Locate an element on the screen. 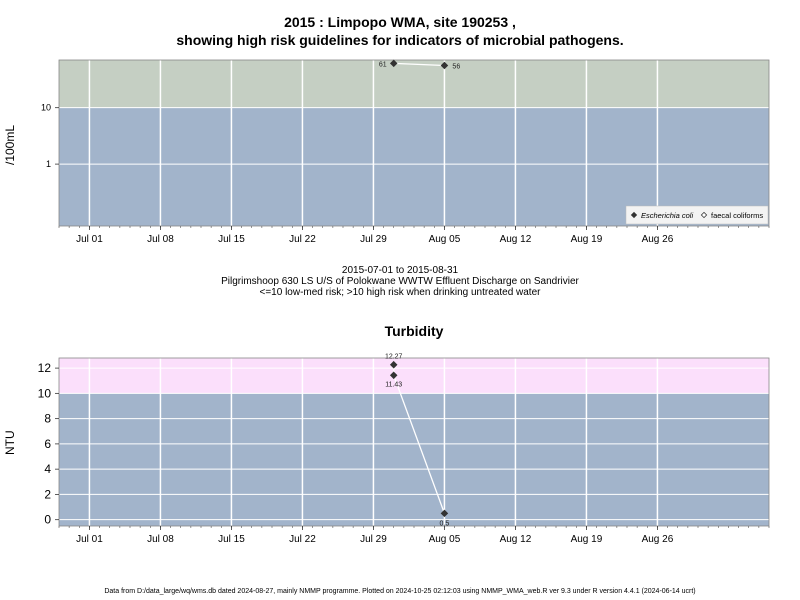  microbial-y-axis-label: /100mL is located at coordinates (10, 144).